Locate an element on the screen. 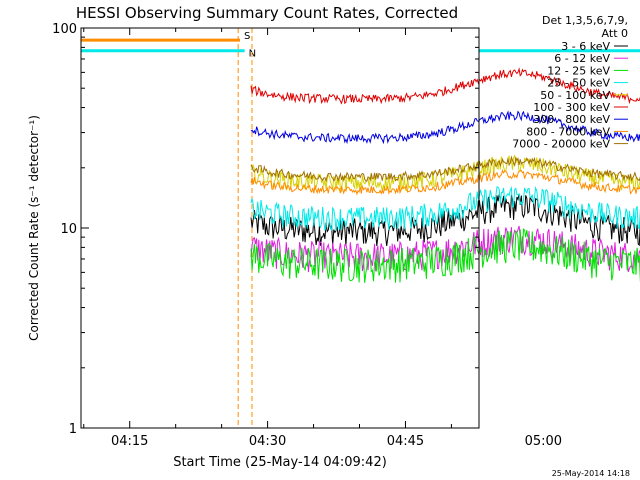  x-axis-label: Start Time (25-May-14 04:09:42) is located at coordinates (280, 462).